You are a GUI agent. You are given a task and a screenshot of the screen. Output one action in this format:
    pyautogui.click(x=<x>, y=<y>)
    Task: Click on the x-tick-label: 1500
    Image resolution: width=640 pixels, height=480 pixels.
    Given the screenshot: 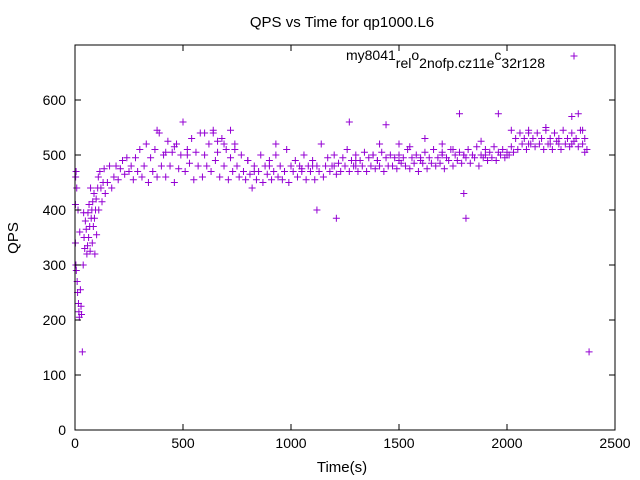 What is the action you would take?
    pyautogui.click(x=398, y=443)
    